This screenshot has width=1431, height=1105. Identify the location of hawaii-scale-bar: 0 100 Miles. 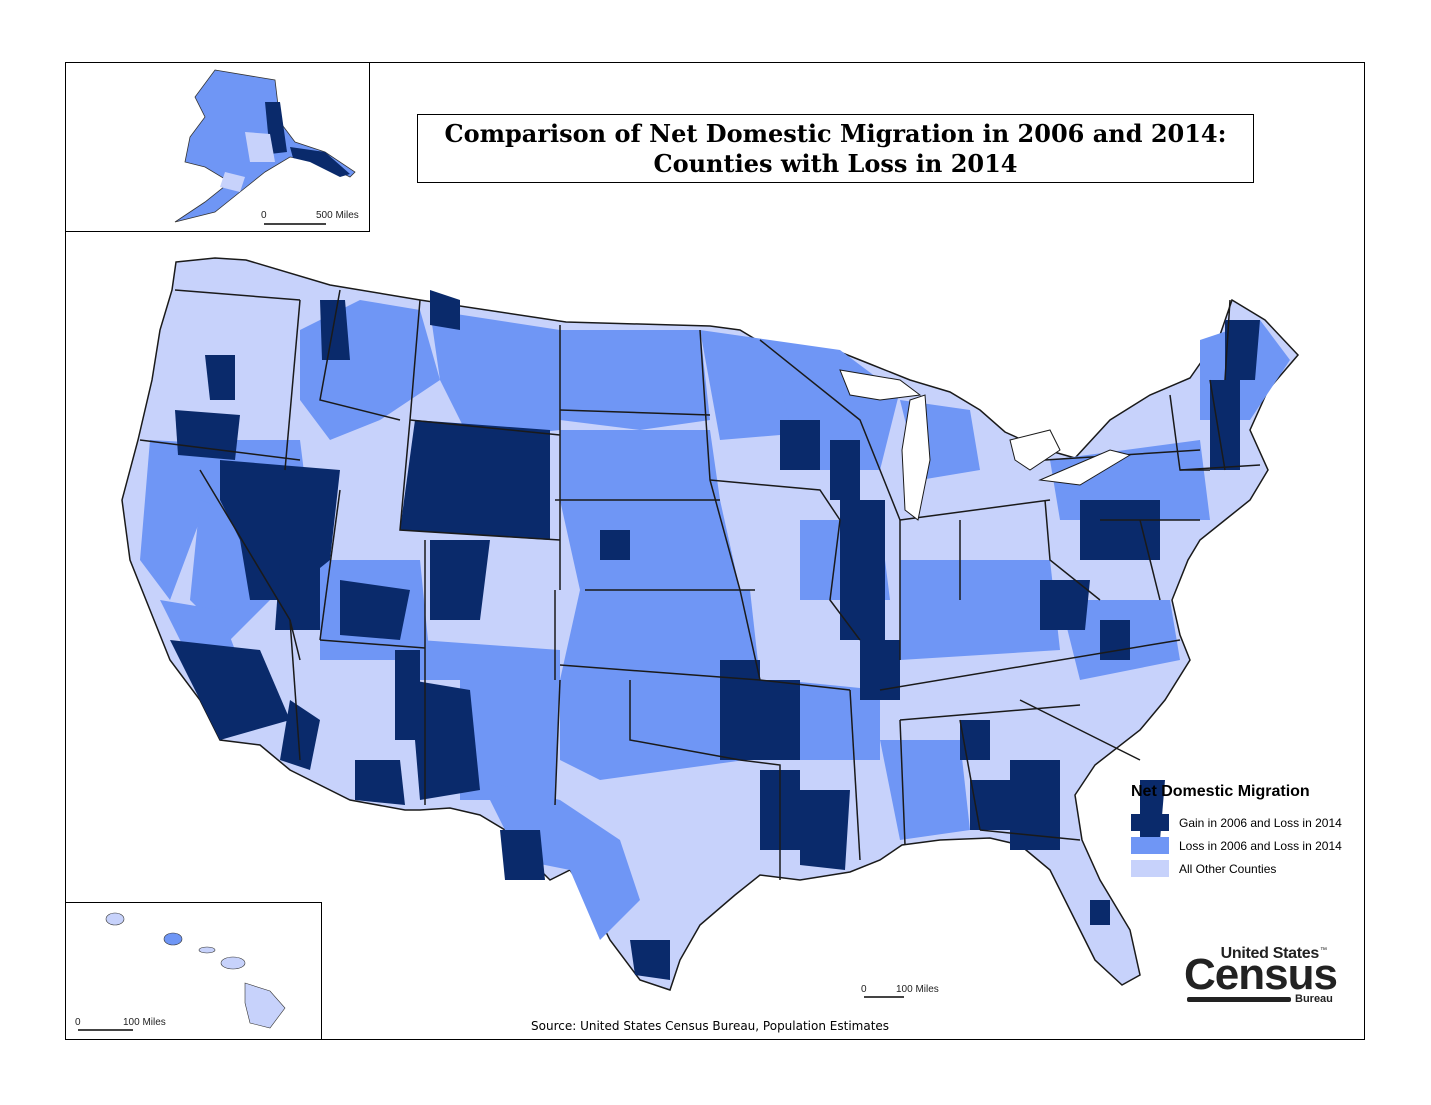
(120, 1024).